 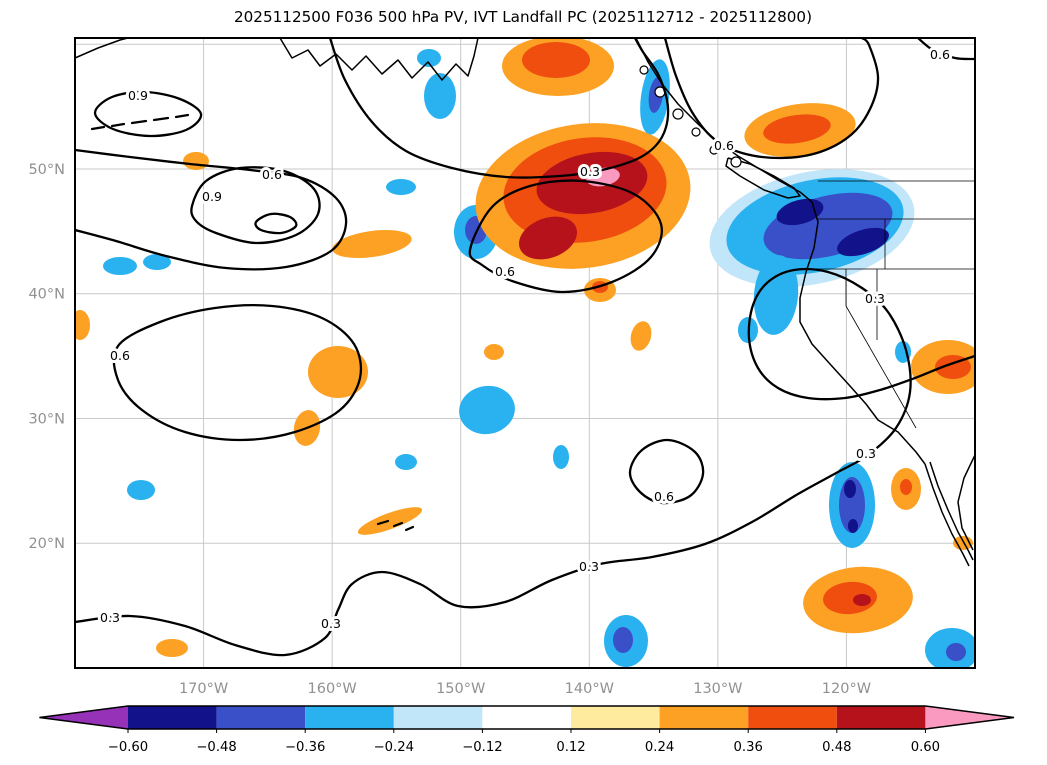 I want to click on x-tick-label: 160°W, so click(x=332, y=689).